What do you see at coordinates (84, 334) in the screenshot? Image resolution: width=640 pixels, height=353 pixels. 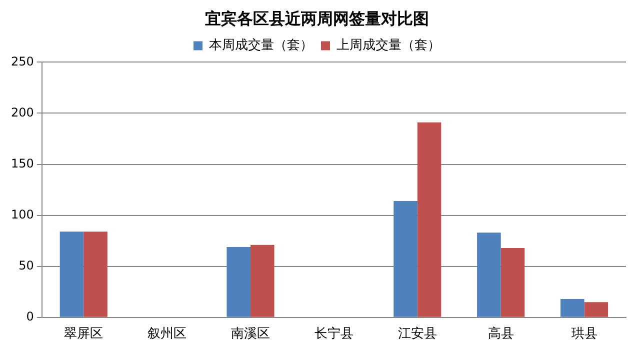 I see `x-tick-label: 翠屏区` at bounding box center [84, 334].